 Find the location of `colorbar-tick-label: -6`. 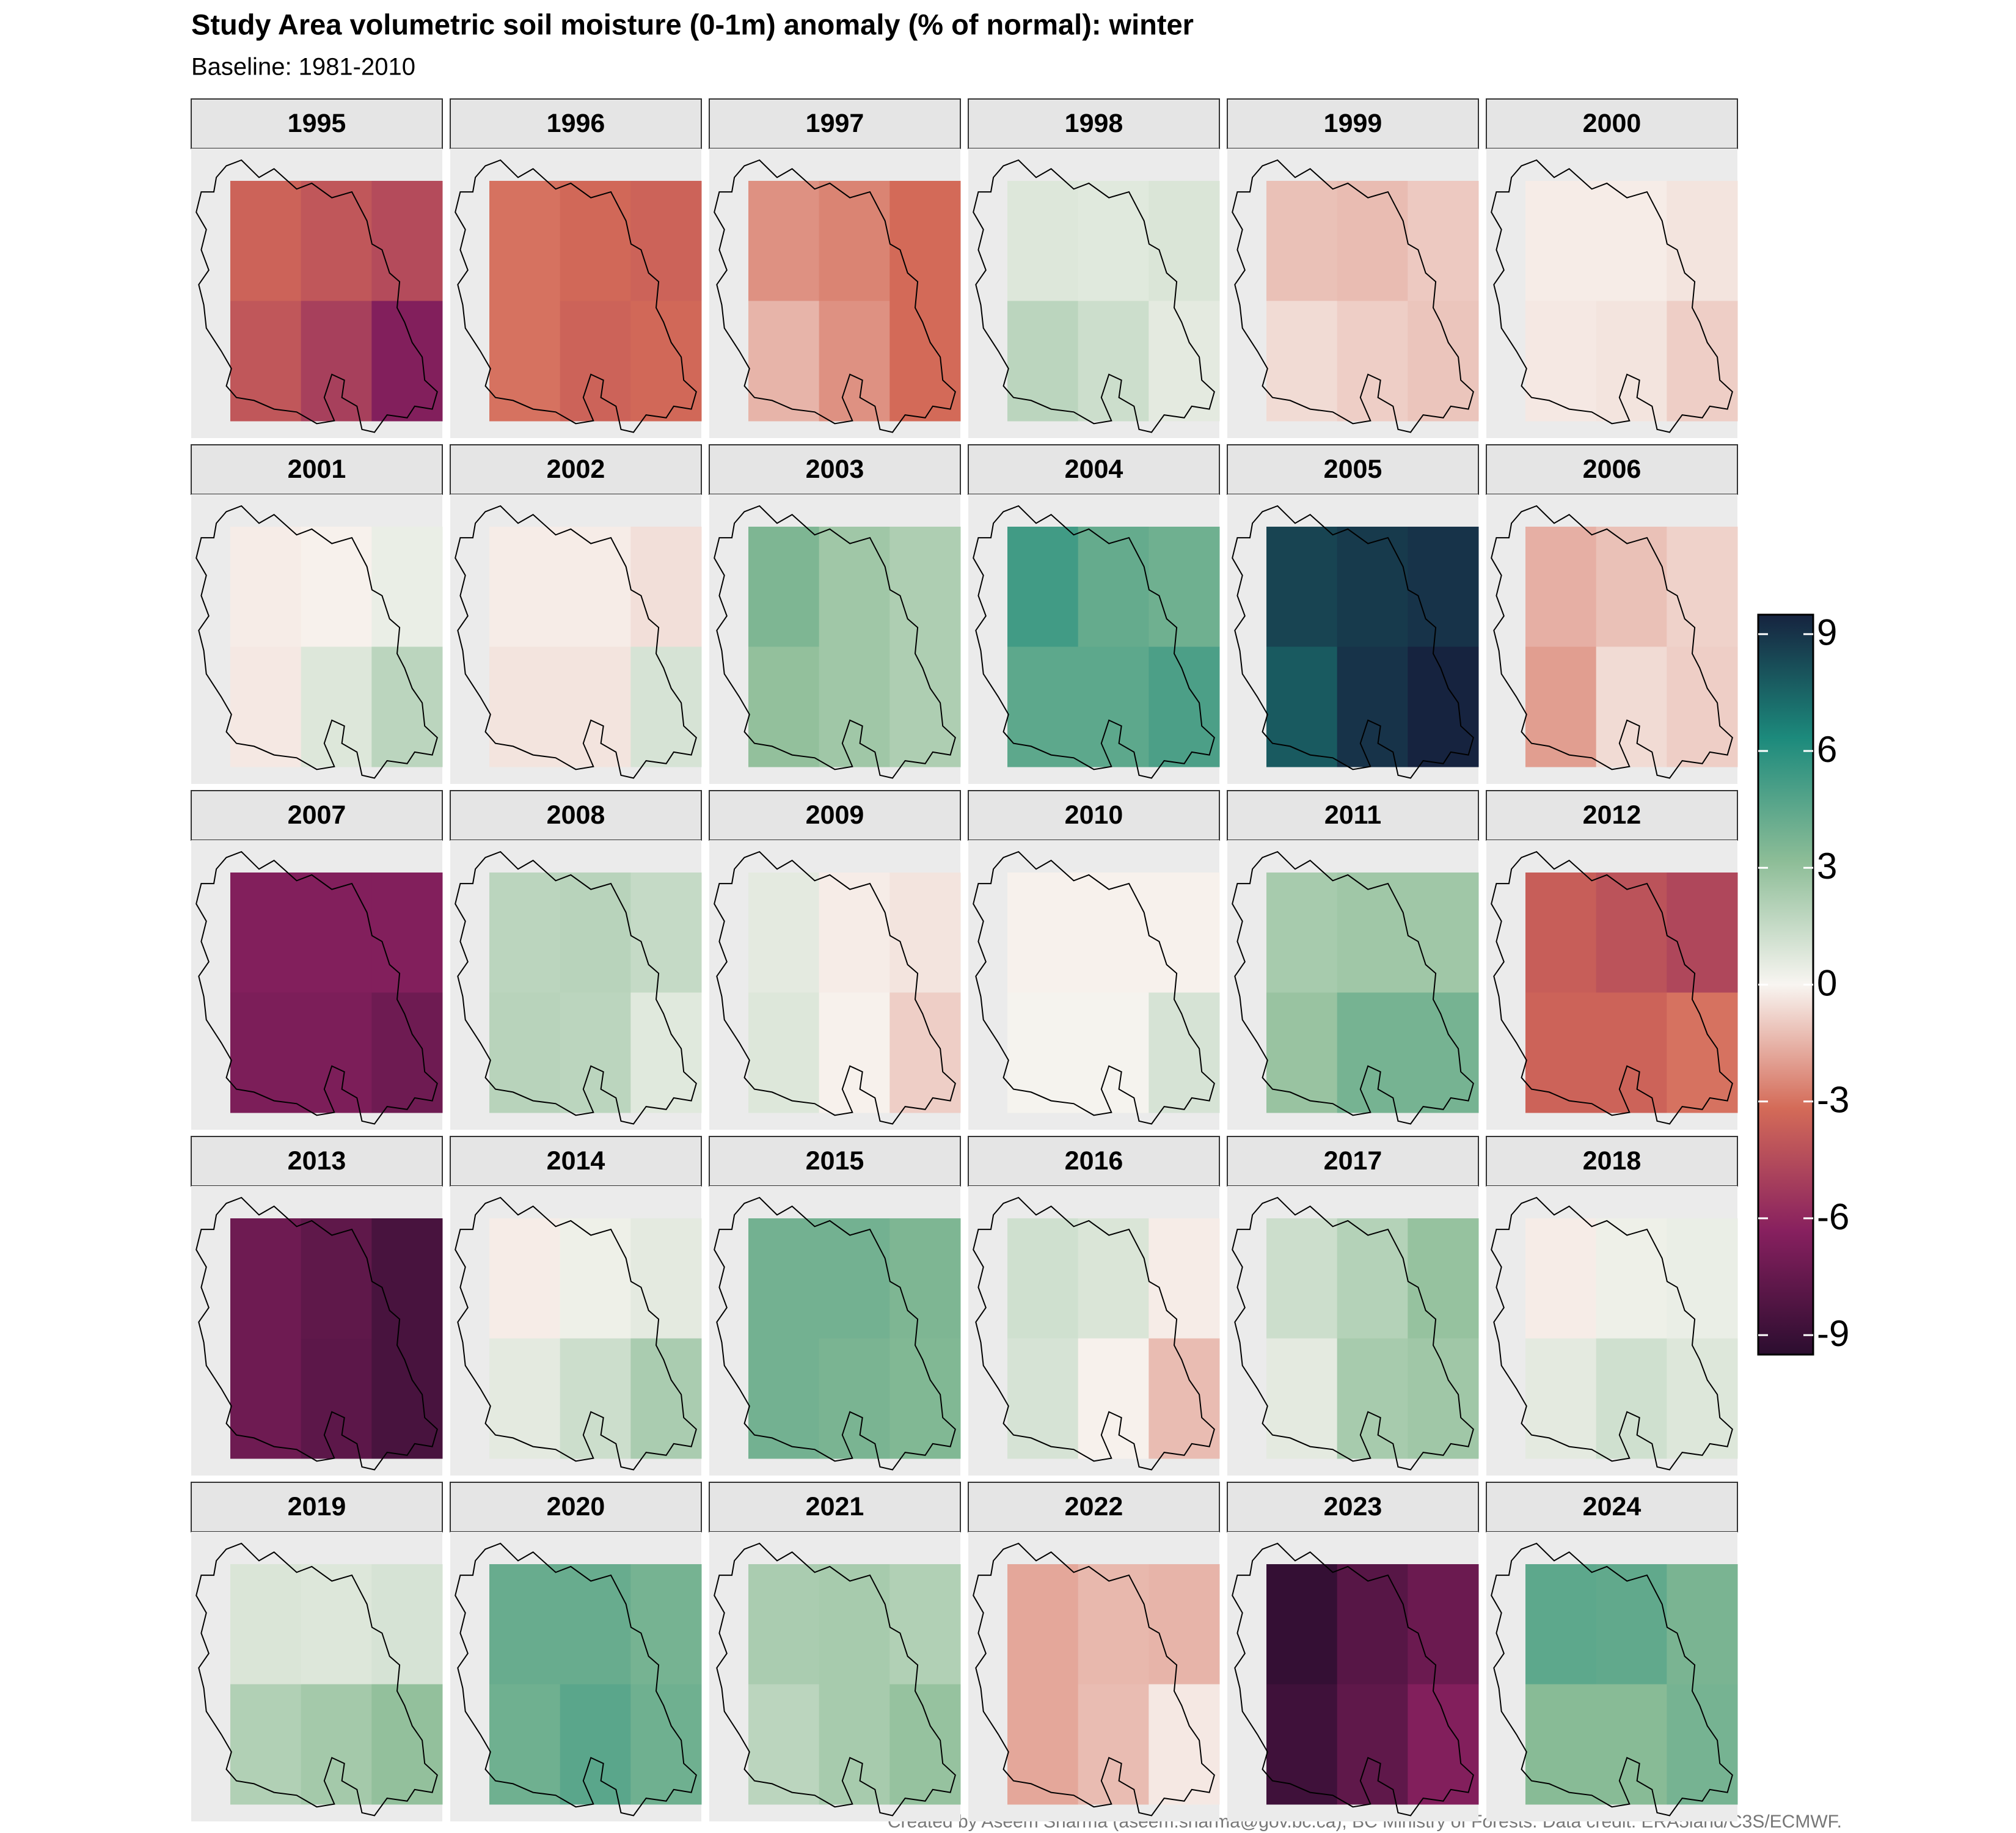

colorbar-tick-label: -6 is located at coordinates (1833, 1216).